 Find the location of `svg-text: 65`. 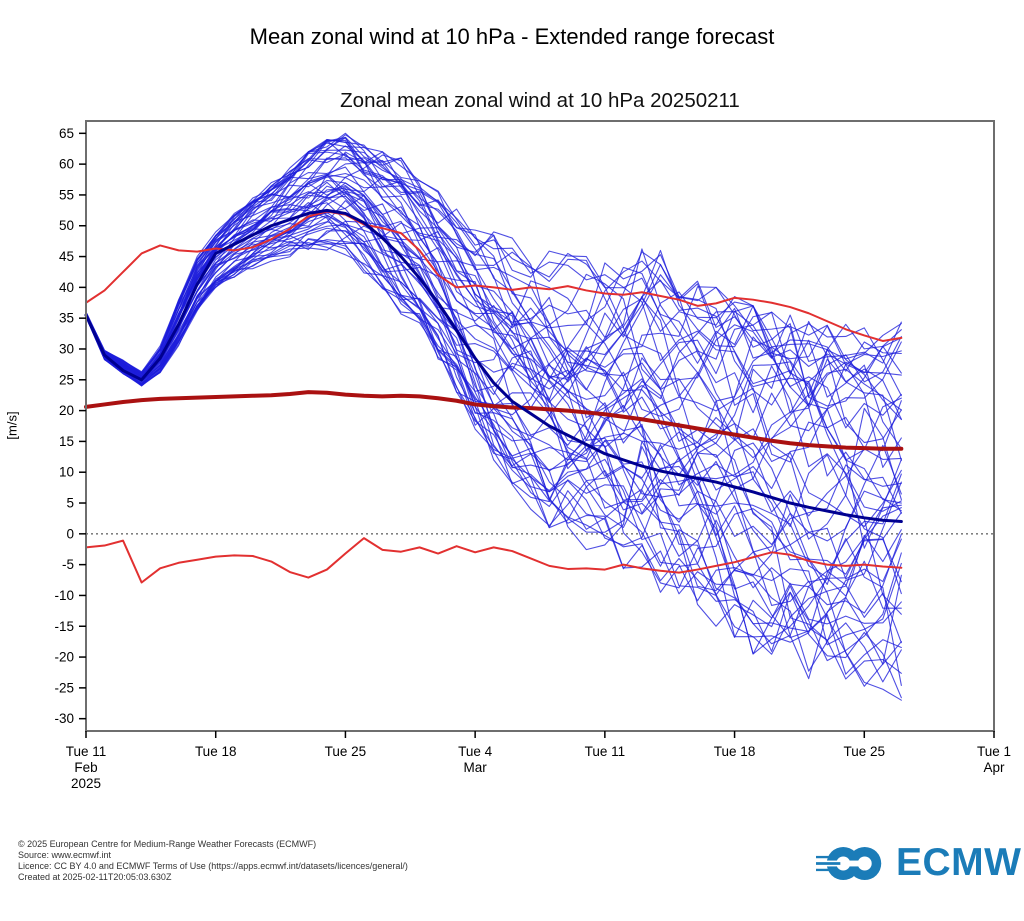

svg-text: 65 is located at coordinates (66, 133).